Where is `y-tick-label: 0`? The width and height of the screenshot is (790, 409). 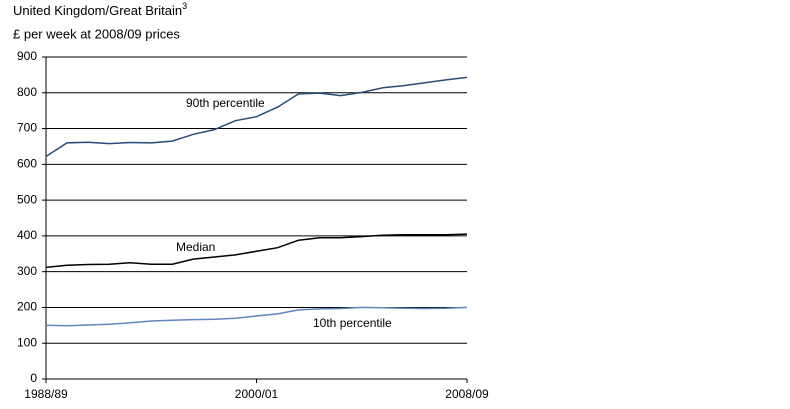 y-tick-label: 0 is located at coordinates (33, 378).